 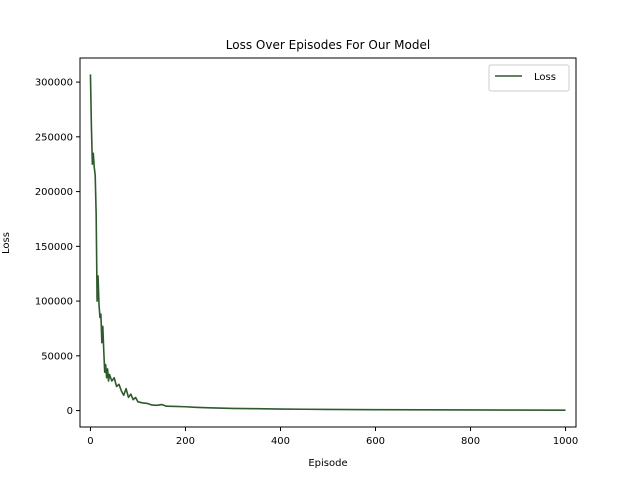 What do you see at coordinates (332, 437) in the screenshot?
I see `x-axis: 0 200 400 600 800 1000` at bounding box center [332, 437].